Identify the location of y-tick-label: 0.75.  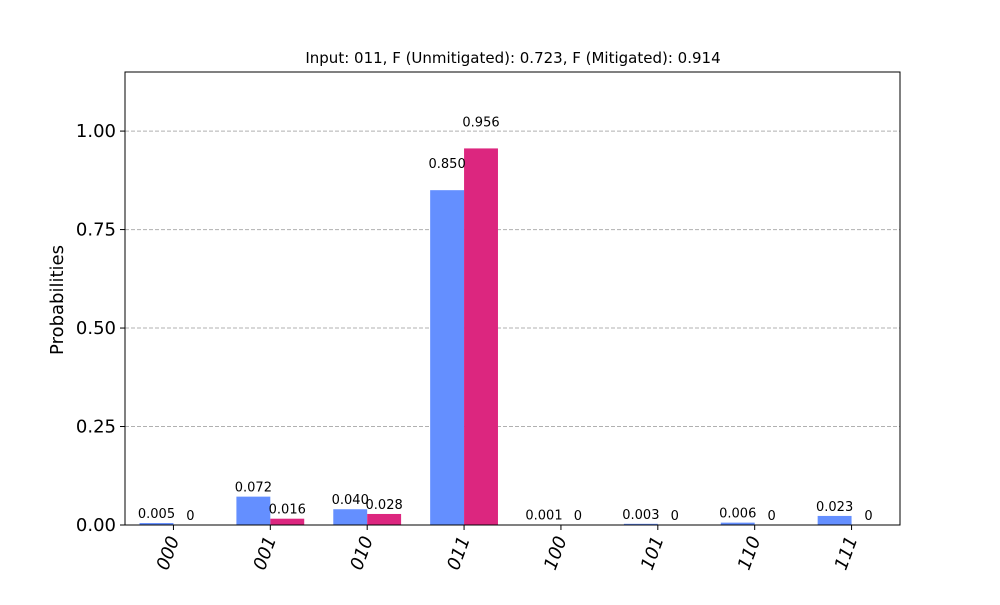
(96, 230).